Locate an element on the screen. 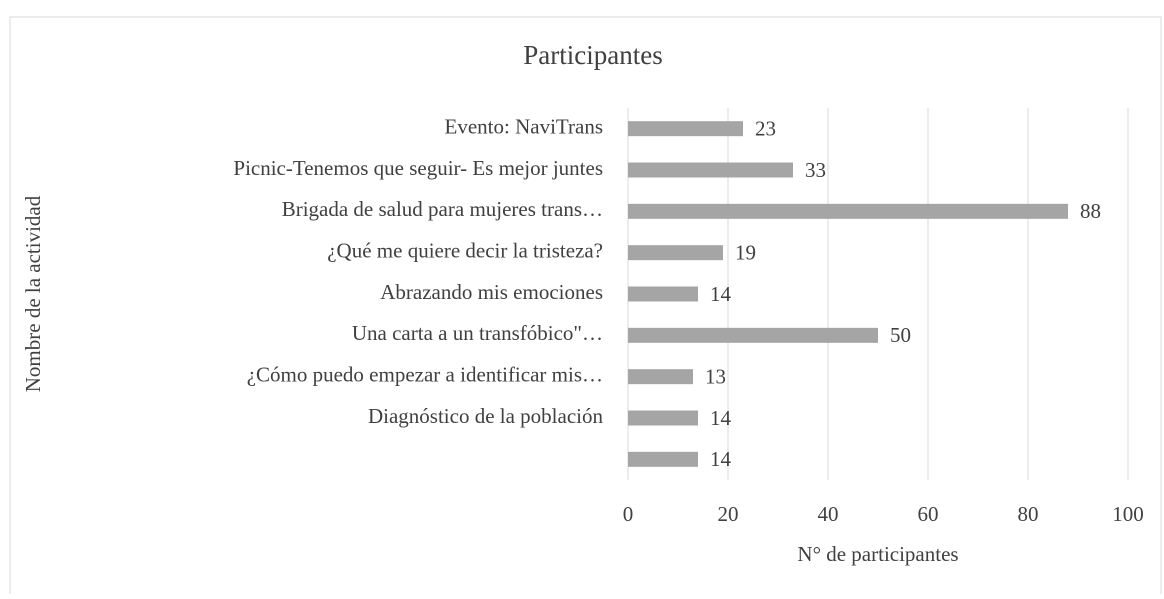 The width and height of the screenshot is (1164, 599). value-label: 88 is located at coordinates (1090, 211).